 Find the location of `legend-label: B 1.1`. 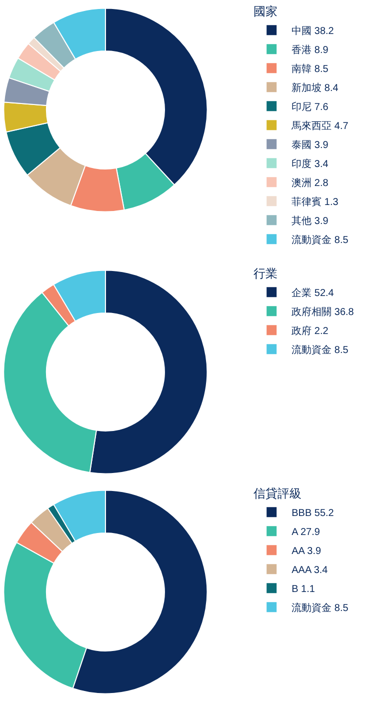

legend-label: B 1.1 is located at coordinates (304, 589).